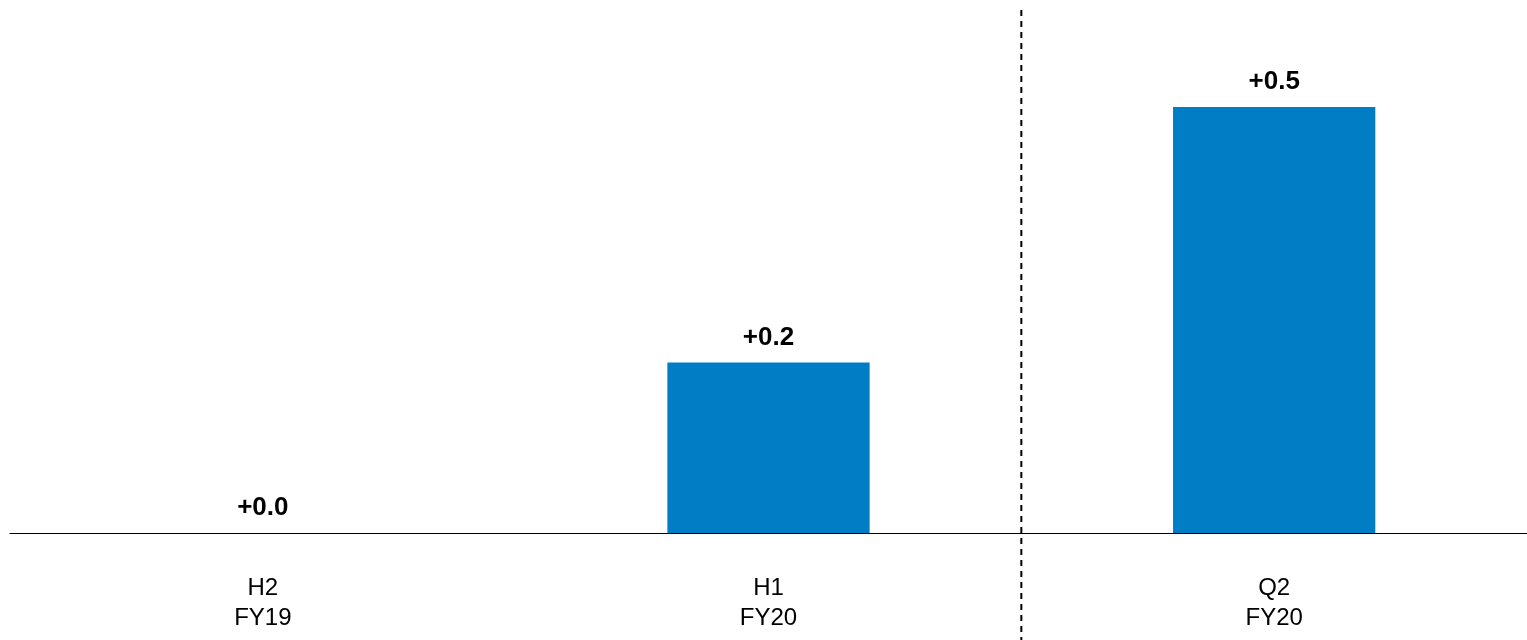 Image resolution: width=1527 pixels, height=640 pixels. What do you see at coordinates (263, 506) in the screenshot?
I see `data-label: +0.0` at bounding box center [263, 506].